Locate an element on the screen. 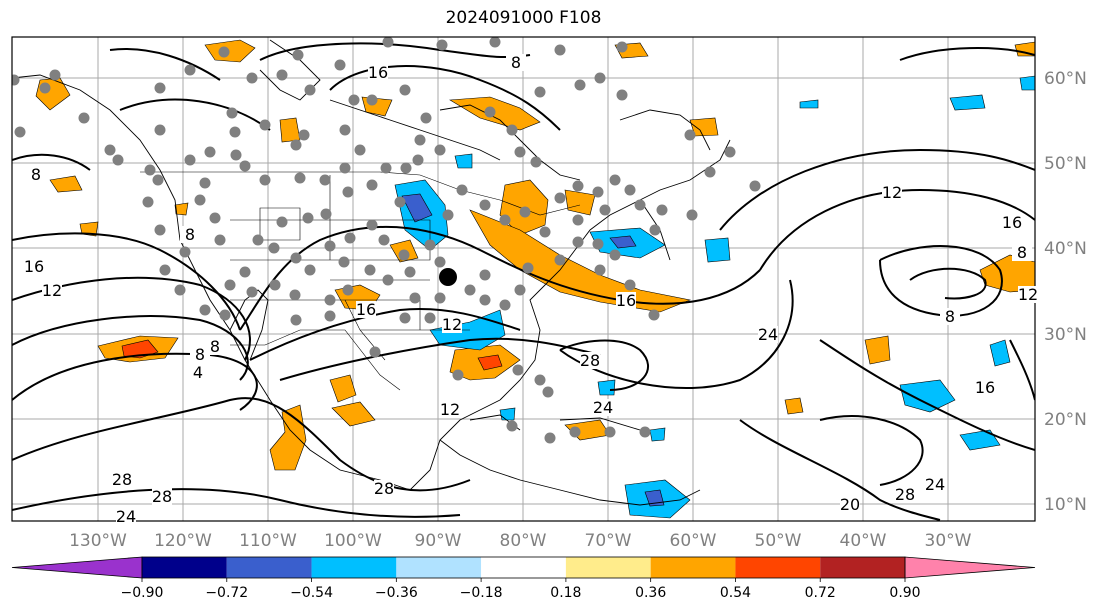 The width and height of the screenshot is (1105, 615). colorbar-tick-label: −0.36 is located at coordinates (396, 593).